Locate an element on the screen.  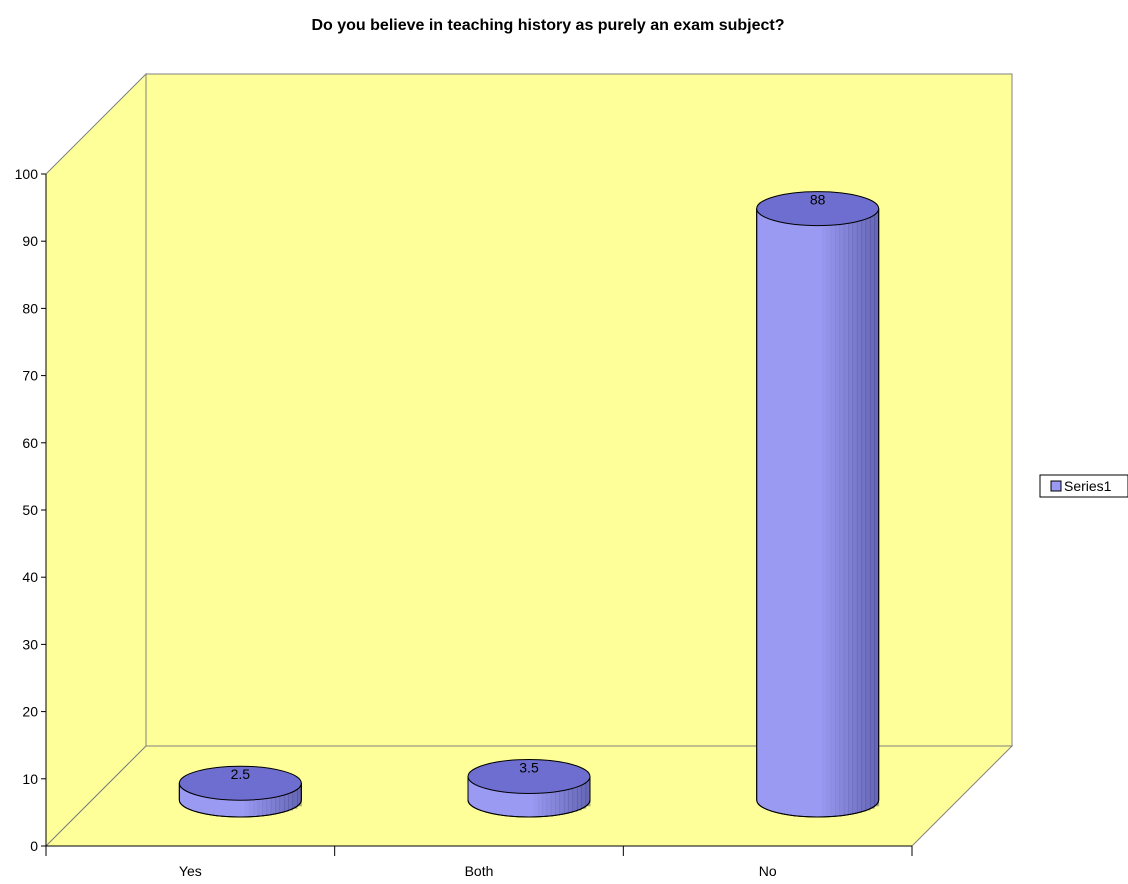
x-tick-label: Both is located at coordinates (479, 871).